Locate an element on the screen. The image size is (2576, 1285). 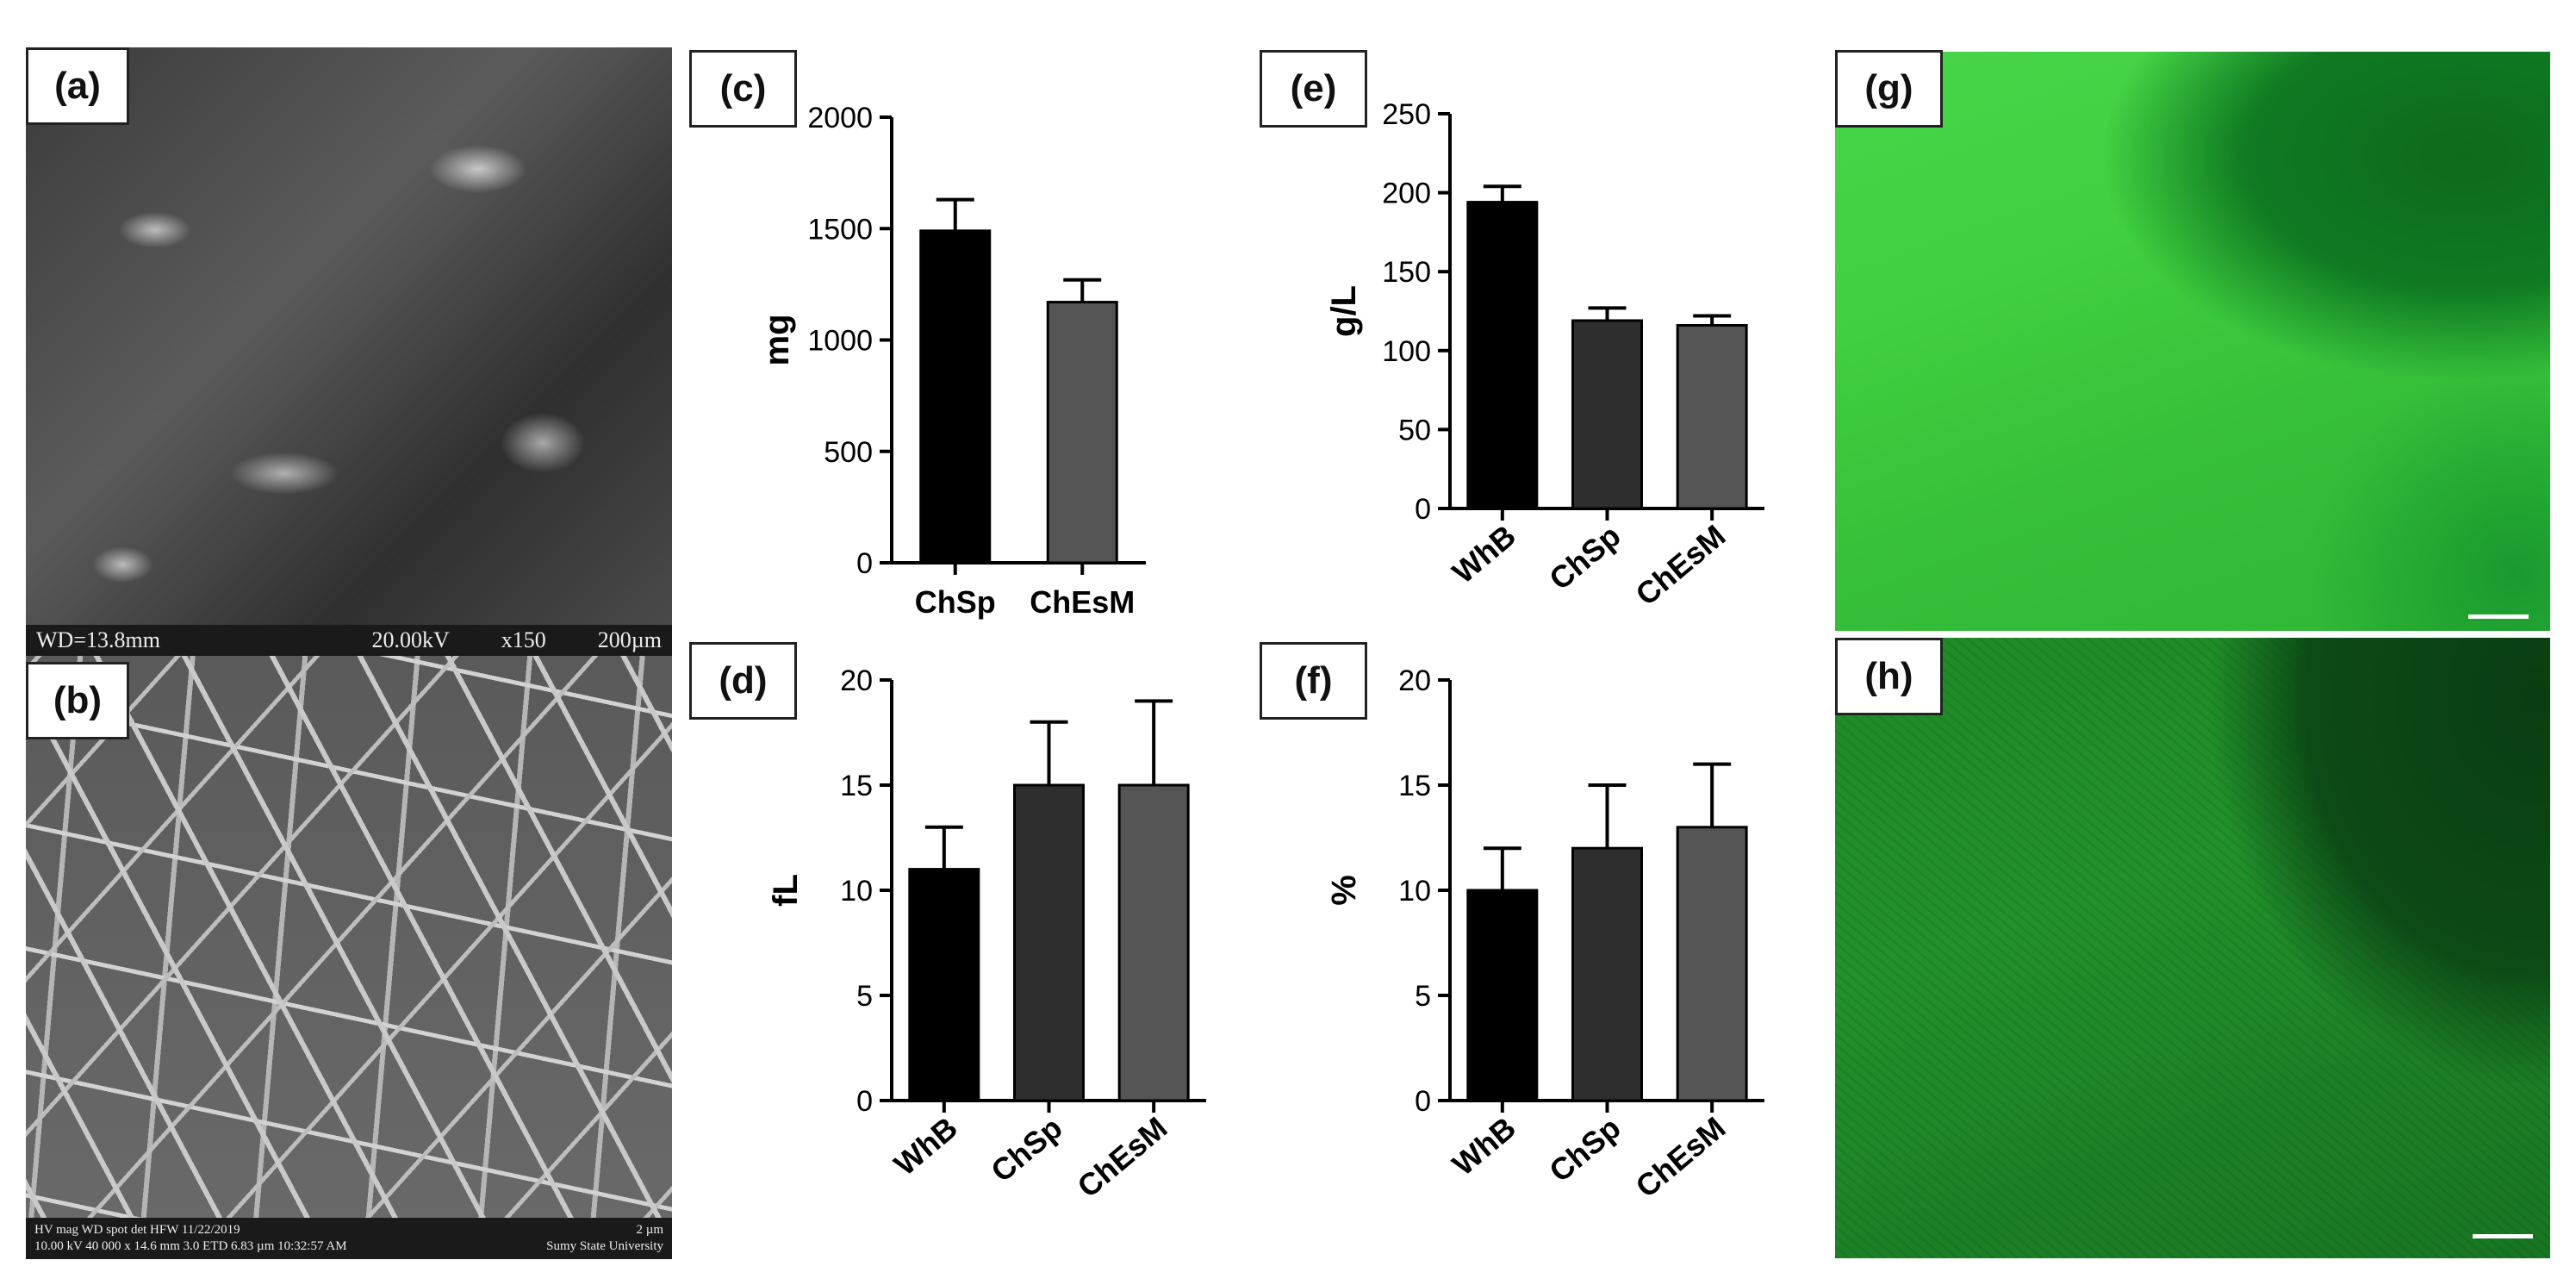
sem-kv: 20.00kV is located at coordinates (411, 640).